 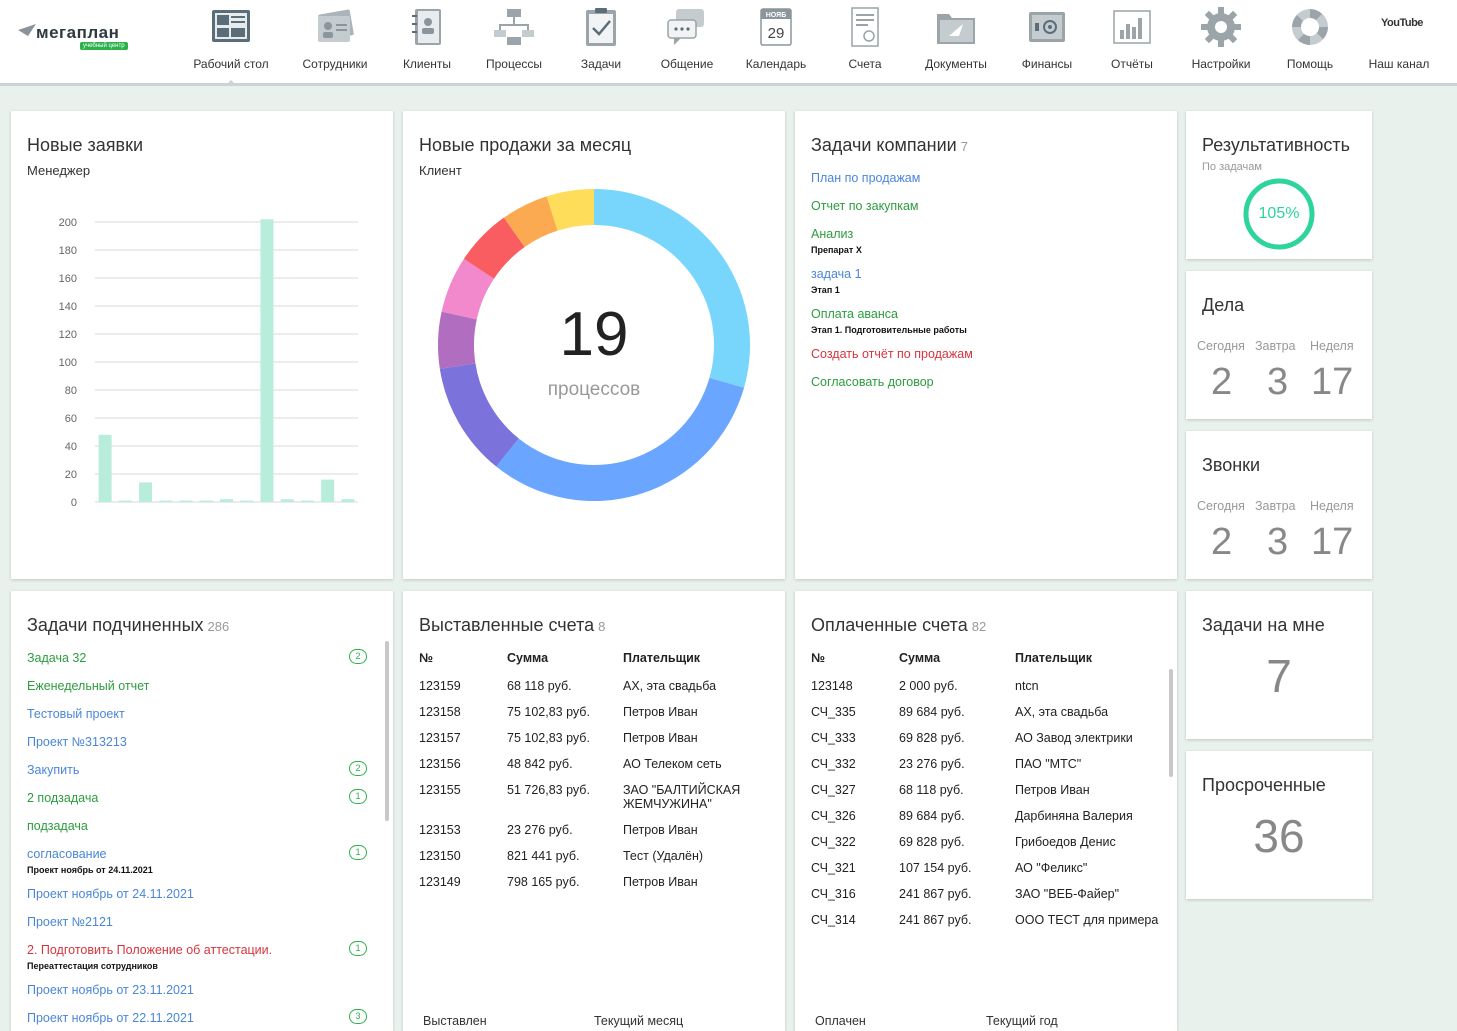 What do you see at coordinates (440, 790) in the screenshot?
I see `invoice-number-link: 123155` at bounding box center [440, 790].